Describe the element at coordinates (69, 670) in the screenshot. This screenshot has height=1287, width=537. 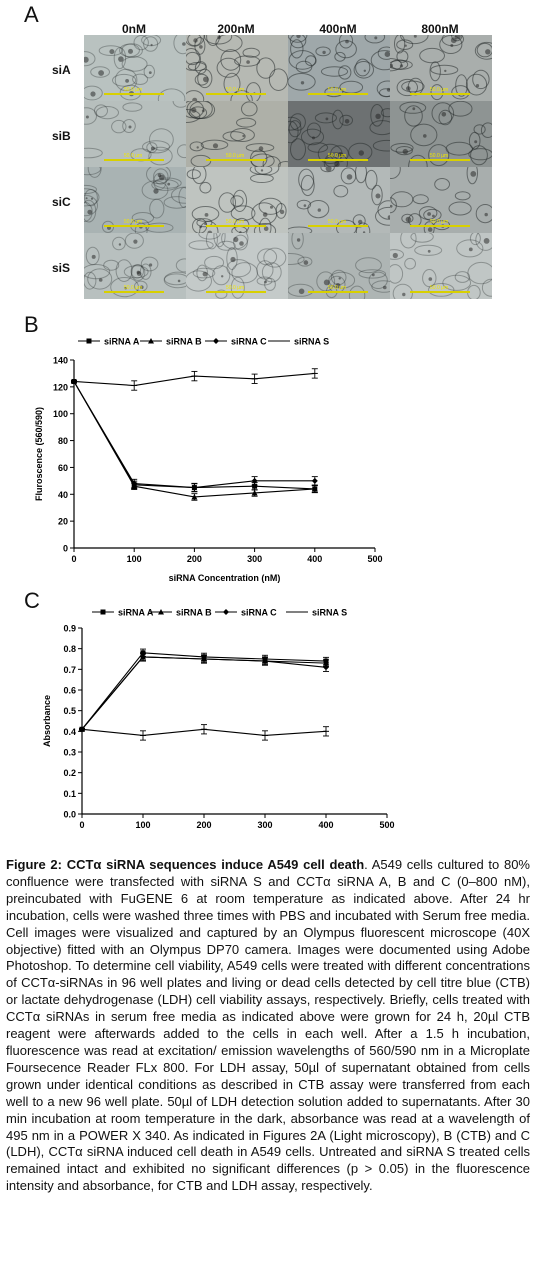
I see `y-tick-label: 0.7` at that location.